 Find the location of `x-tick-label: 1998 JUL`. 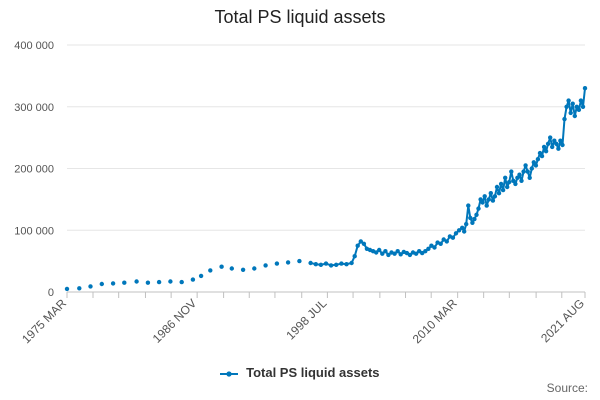

x-tick-label: 1998 JUL is located at coordinates (306, 319).